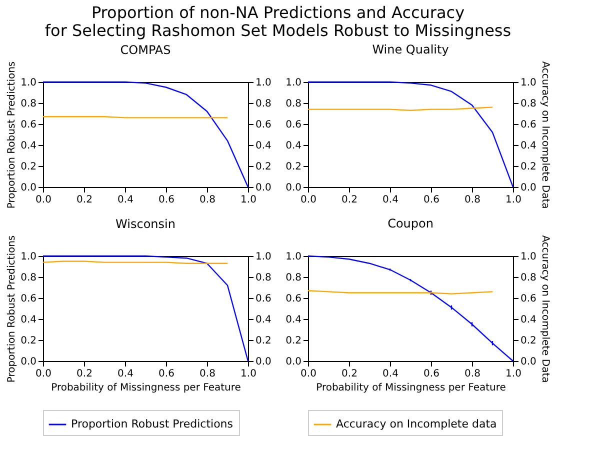 The height and width of the screenshot is (449, 608). Describe the element at coordinates (146, 223) in the screenshot. I see `chart-subtitle: Wisconsin` at that location.